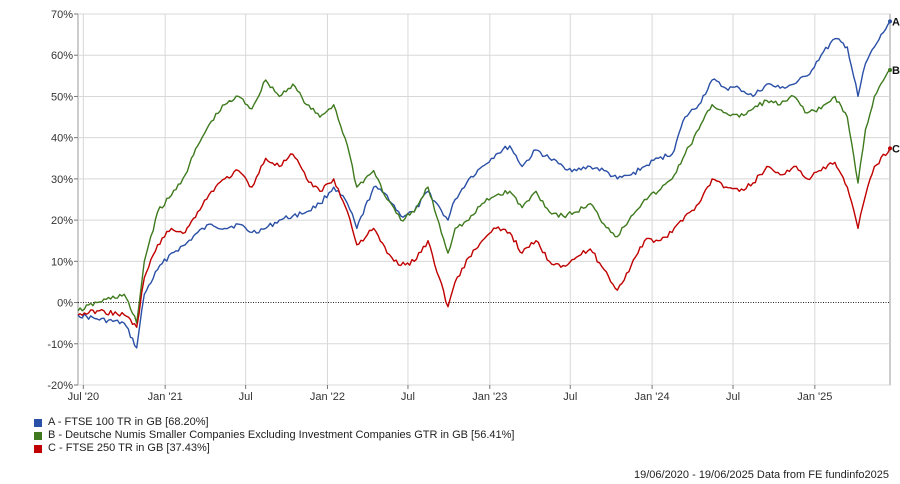 The height and width of the screenshot is (484, 900). What do you see at coordinates (83, 397) in the screenshot?
I see `x-tick-label: Jul '20` at bounding box center [83, 397].